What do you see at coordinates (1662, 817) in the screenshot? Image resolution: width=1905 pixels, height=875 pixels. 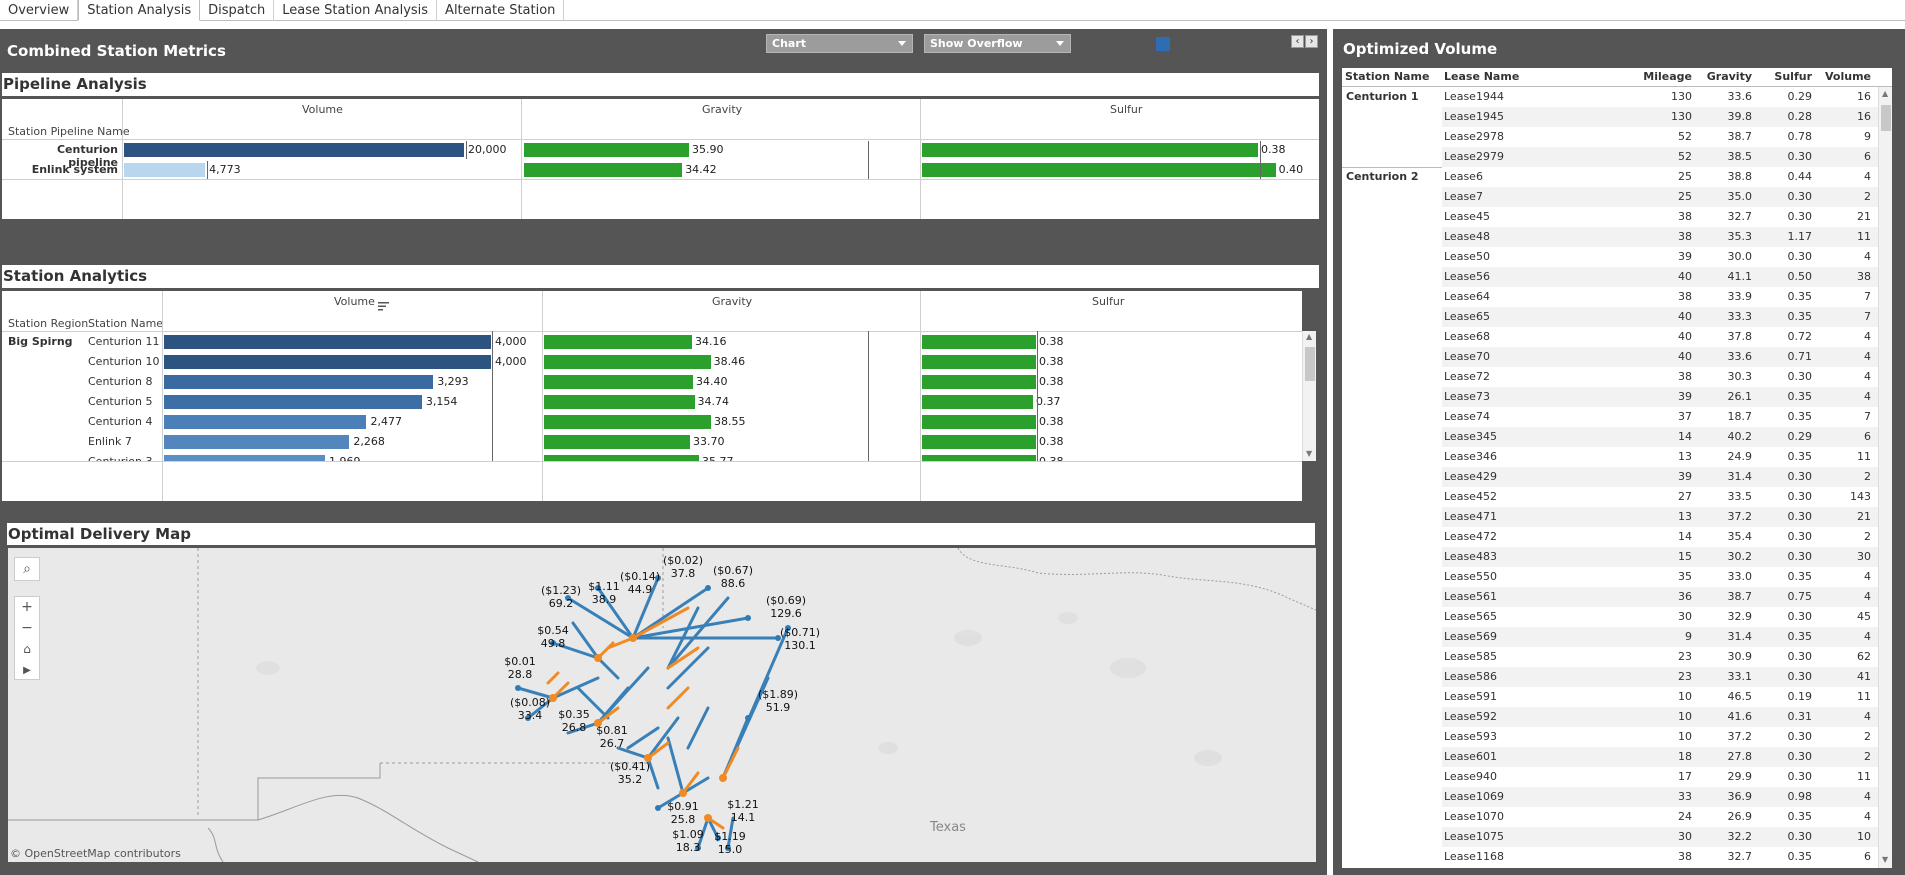 I see `table-row: Lease1070 24 26.9 0.35 4` at bounding box center [1662, 817].